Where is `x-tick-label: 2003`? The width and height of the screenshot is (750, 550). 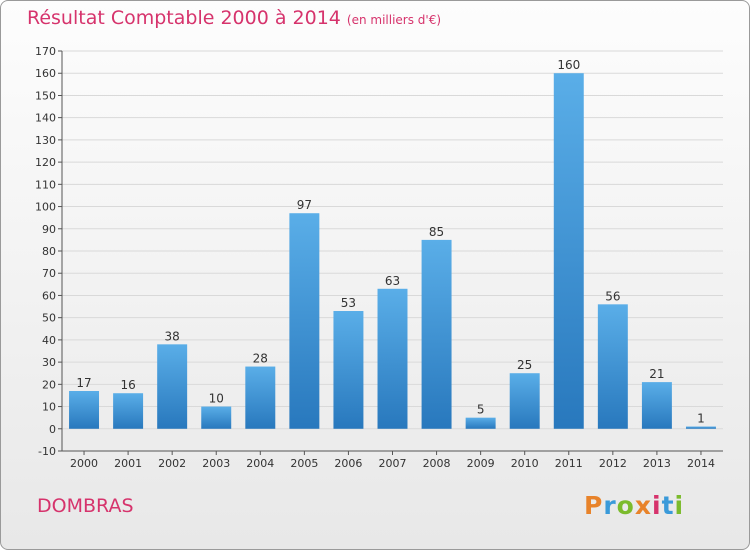
x-tick-label: 2003 is located at coordinates (216, 463).